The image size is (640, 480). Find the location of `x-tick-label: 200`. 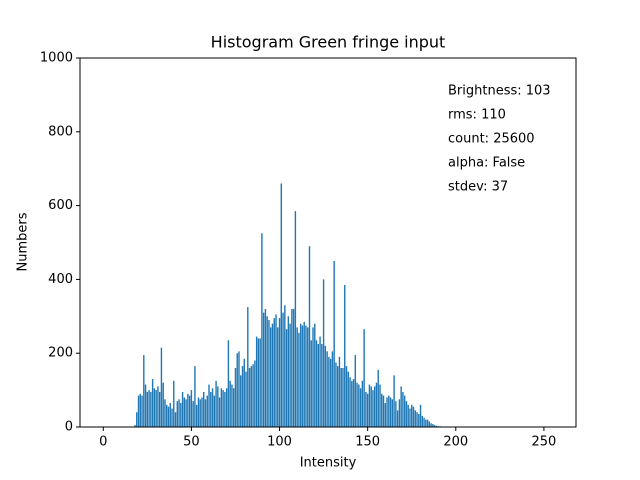

x-tick-label: 200 is located at coordinates (455, 442).